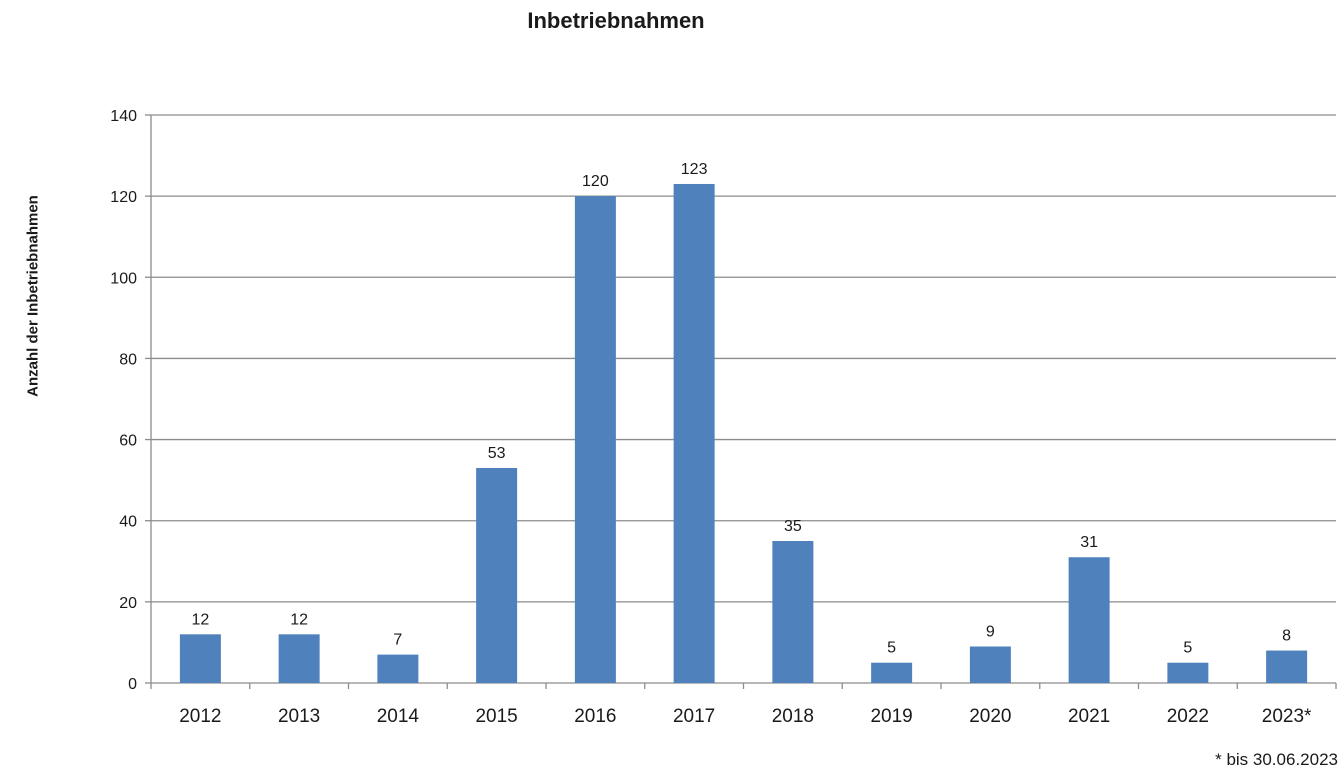 This screenshot has width=1342, height=771. I want to click on y-tick-label: 0, so click(132, 684).